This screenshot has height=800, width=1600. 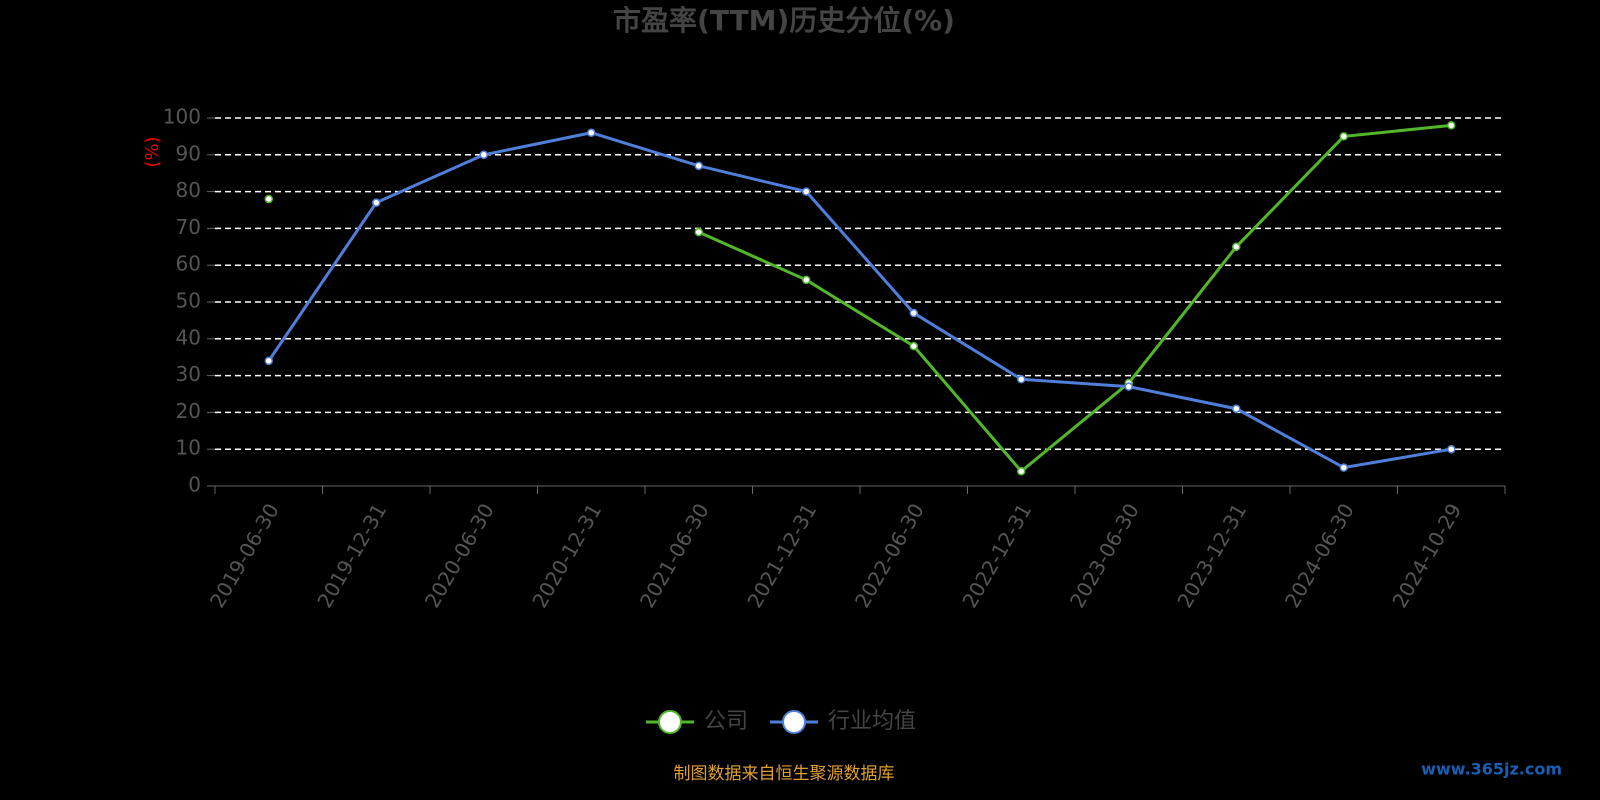 I want to click on legend-label: 行业均值, so click(x=872, y=721).